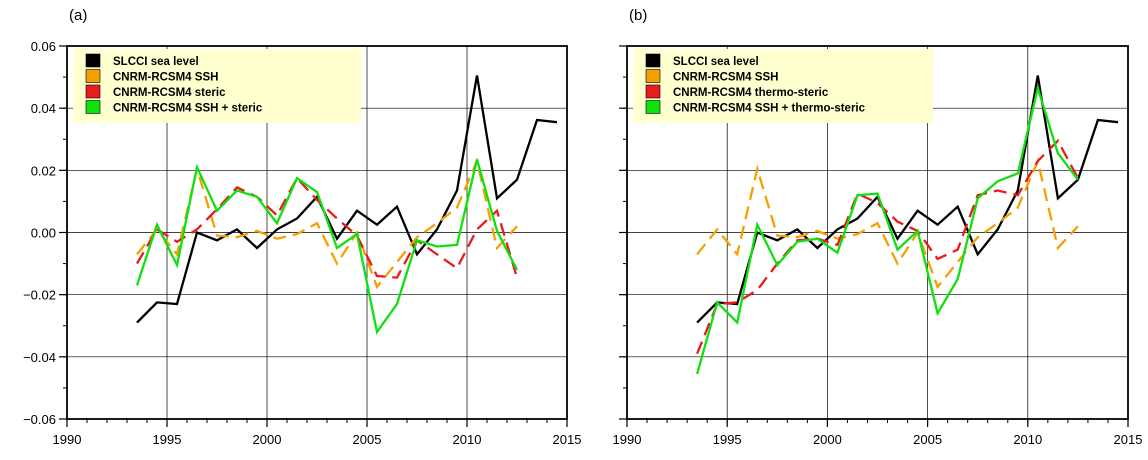  Describe the element at coordinates (43, 46) in the screenshot. I see `y-tick-label: 0.06` at that location.